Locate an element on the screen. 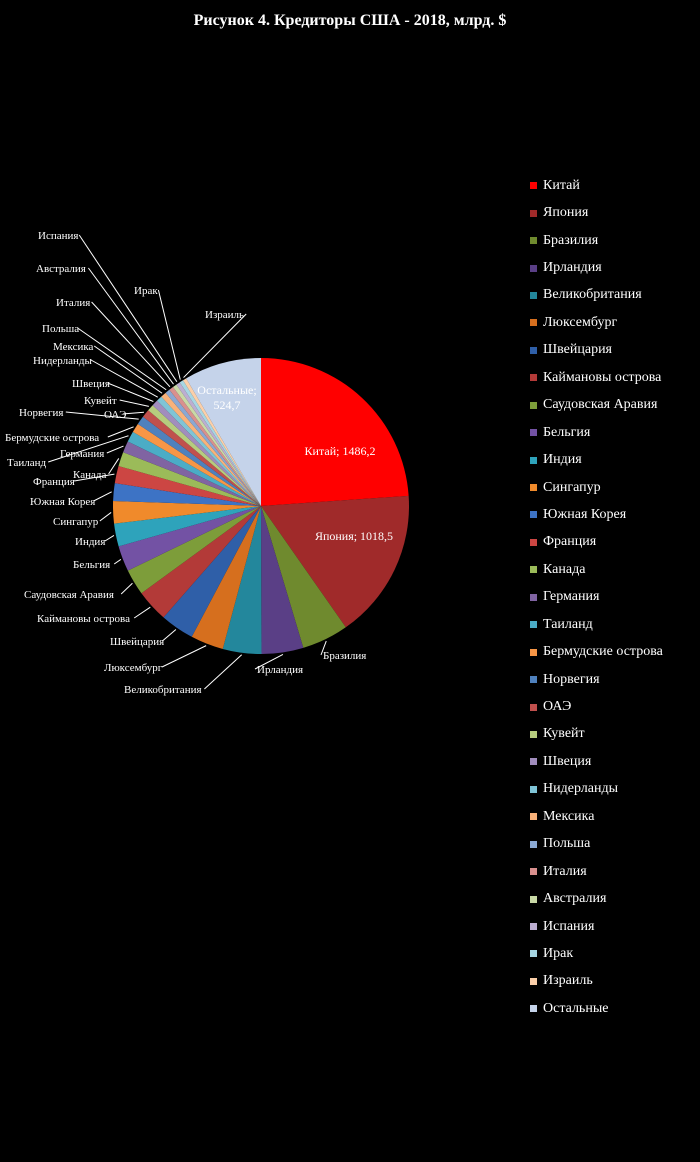 This screenshot has width=700, height=1162. pie-slice-нидерланды is located at coordinates (209, 451).